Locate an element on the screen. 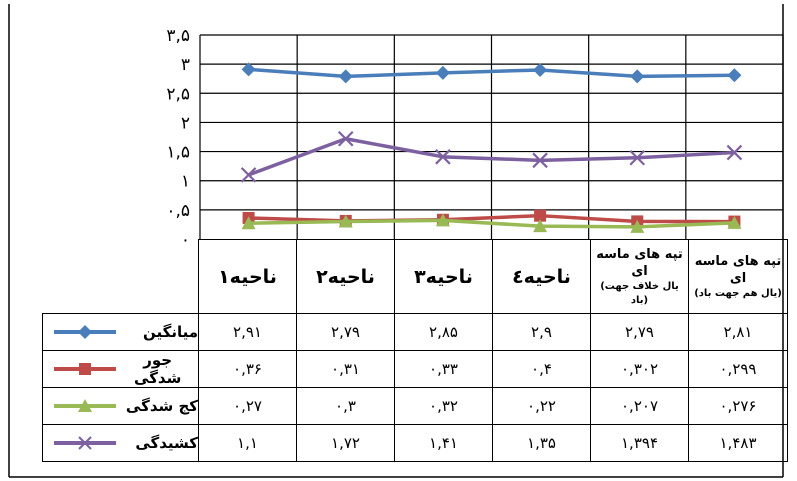 The image size is (797, 481). y-tick-label: ۱ is located at coordinates (185, 182).